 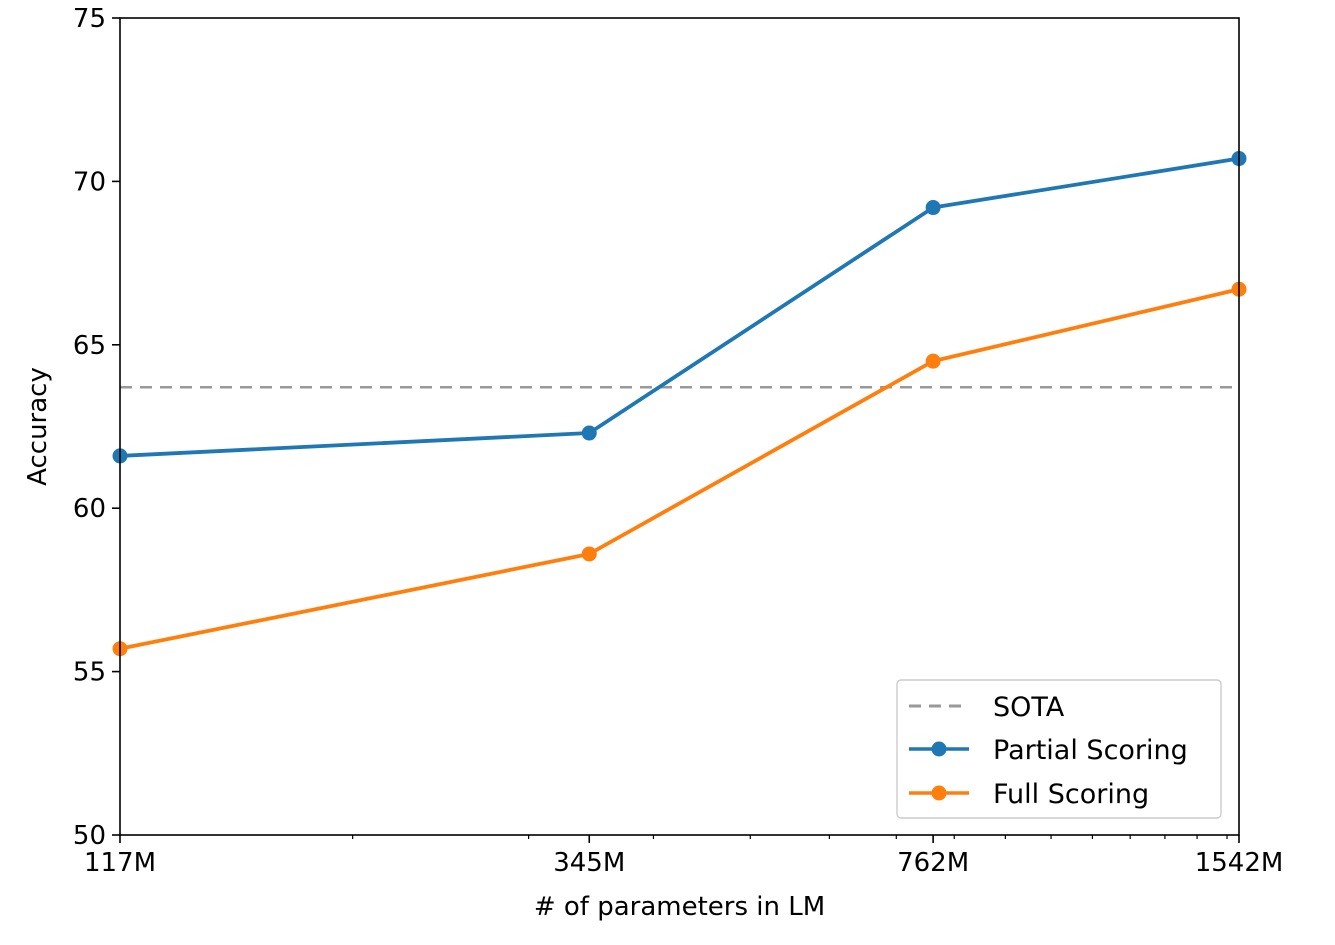 What do you see at coordinates (89, 509) in the screenshot?
I see `y-tick-label: 60` at bounding box center [89, 509].